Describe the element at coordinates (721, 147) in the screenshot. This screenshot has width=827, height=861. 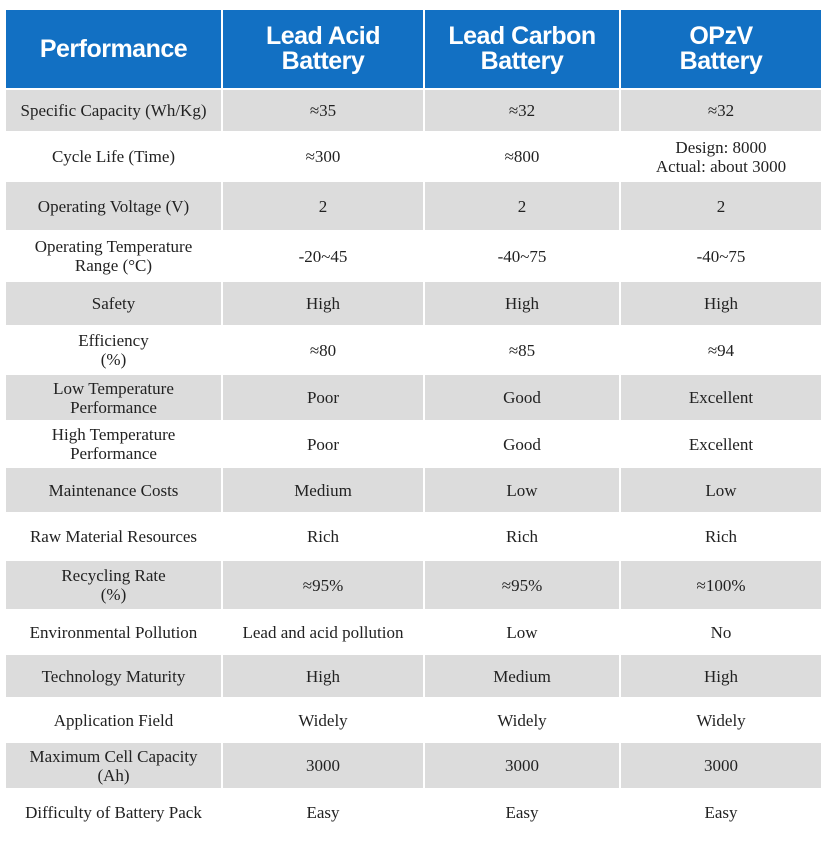
I see `opzv-value-text: Design: 8000` at that location.